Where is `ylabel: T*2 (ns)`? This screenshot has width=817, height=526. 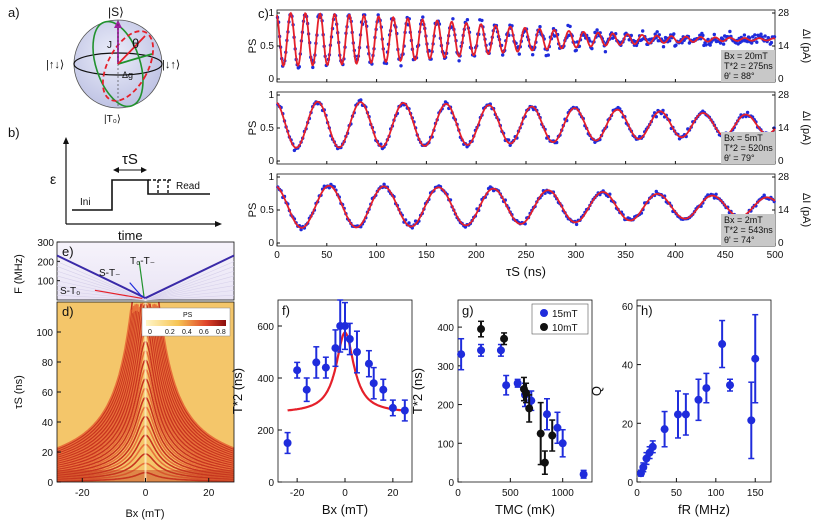 ylabel: T*2 (ns) is located at coordinates (237, 391).